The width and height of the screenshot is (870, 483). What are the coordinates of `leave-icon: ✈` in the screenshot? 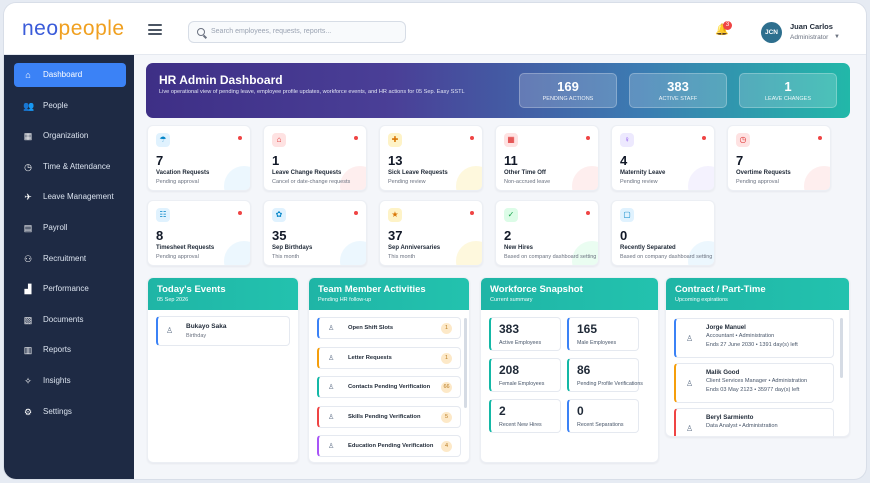 It's located at (28, 197).